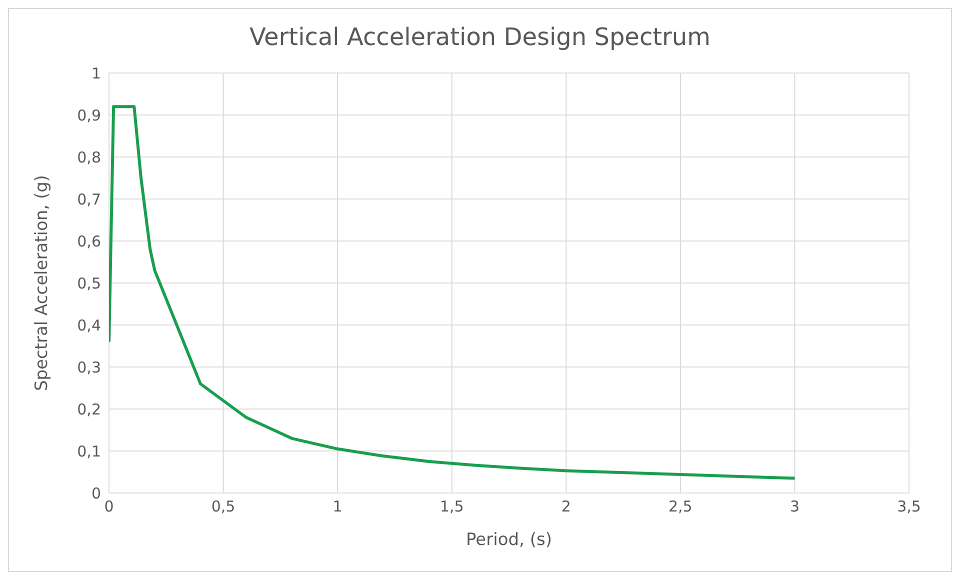 The height and width of the screenshot is (580, 960). I want to click on y-tick-label: 0,9, so click(89, 115).